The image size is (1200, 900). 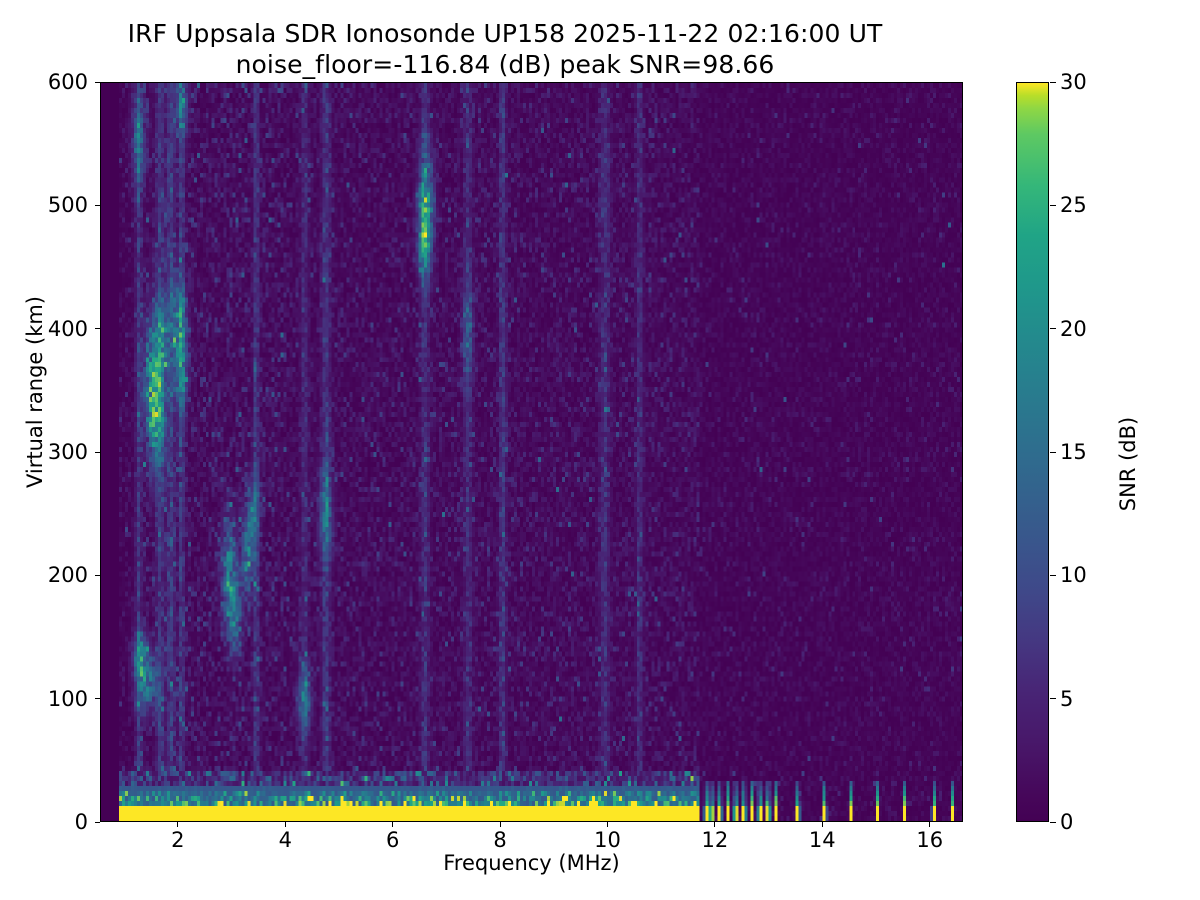 What do you see at coordinates (607, 840) in the screenshot?
I see `x-tick-label: 10` at bounding box center [607, 840].